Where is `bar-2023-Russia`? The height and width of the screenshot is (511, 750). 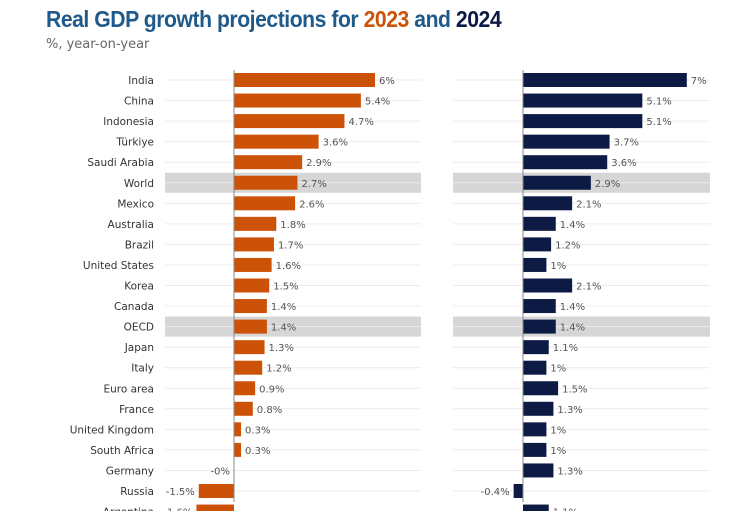
bar-2023-Russia is located at coordinates (216, 491).